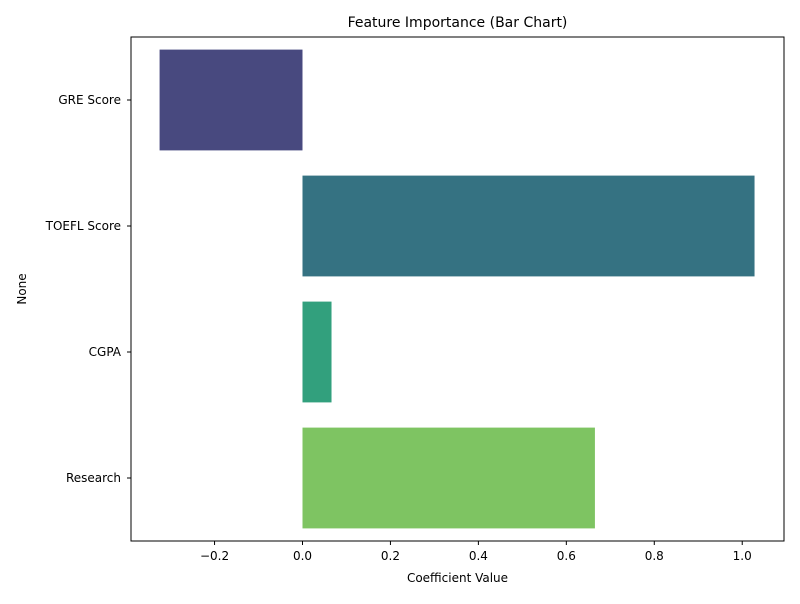 The image size is (800, 604). Describe the element at coordinates (742, 556) in the screenshot. I see `x-tick-label: 1.0` at that location.